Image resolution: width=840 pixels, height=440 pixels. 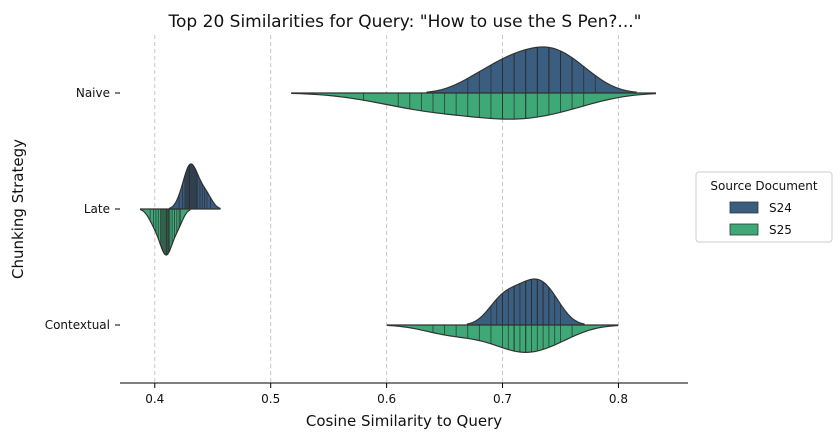 What do you see at coordinates (77, 325) in the screenshot?
I see `y-tick-label: Contextual` at bounding box center [77, 325].